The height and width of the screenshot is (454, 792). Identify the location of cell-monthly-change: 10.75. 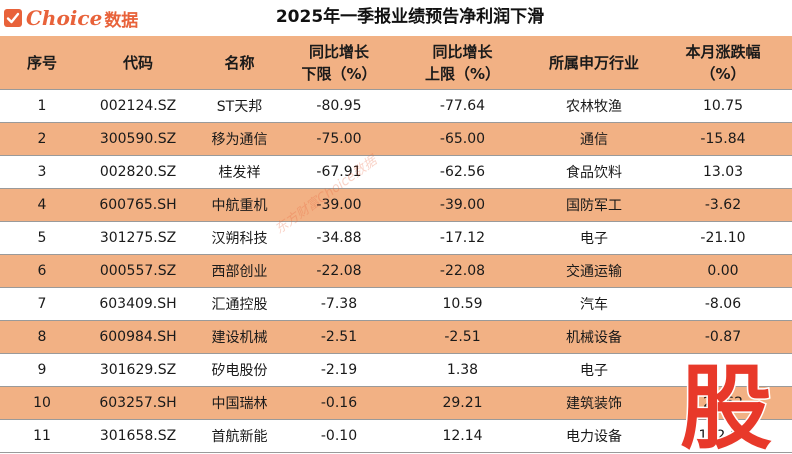
(723, 106).